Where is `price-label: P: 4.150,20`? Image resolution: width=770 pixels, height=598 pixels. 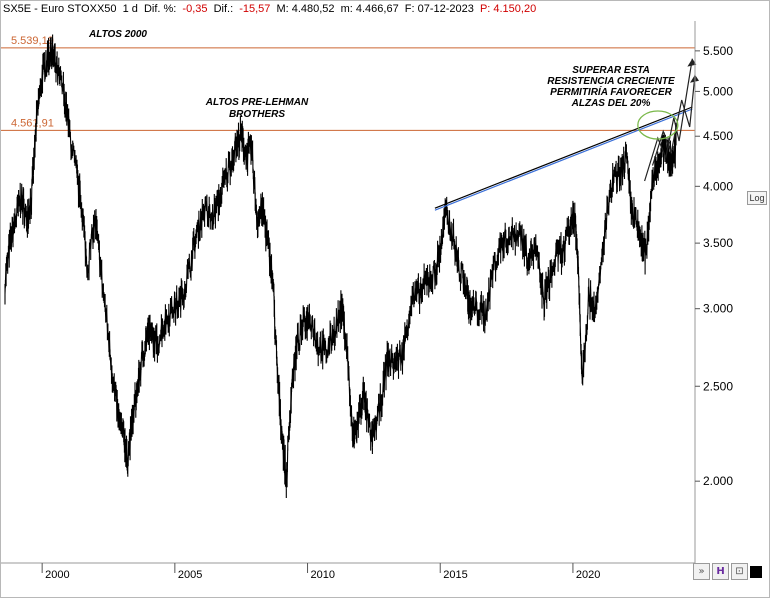 price-label: P: 4.150,20 is located at coordinates (508, 9).